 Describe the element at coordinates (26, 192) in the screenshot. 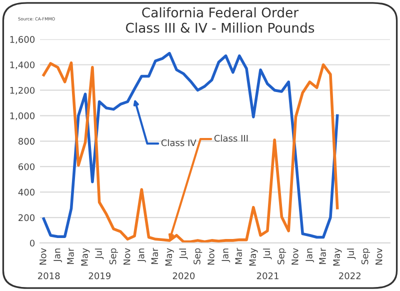

I see `y-tick-label: 400` at that location.